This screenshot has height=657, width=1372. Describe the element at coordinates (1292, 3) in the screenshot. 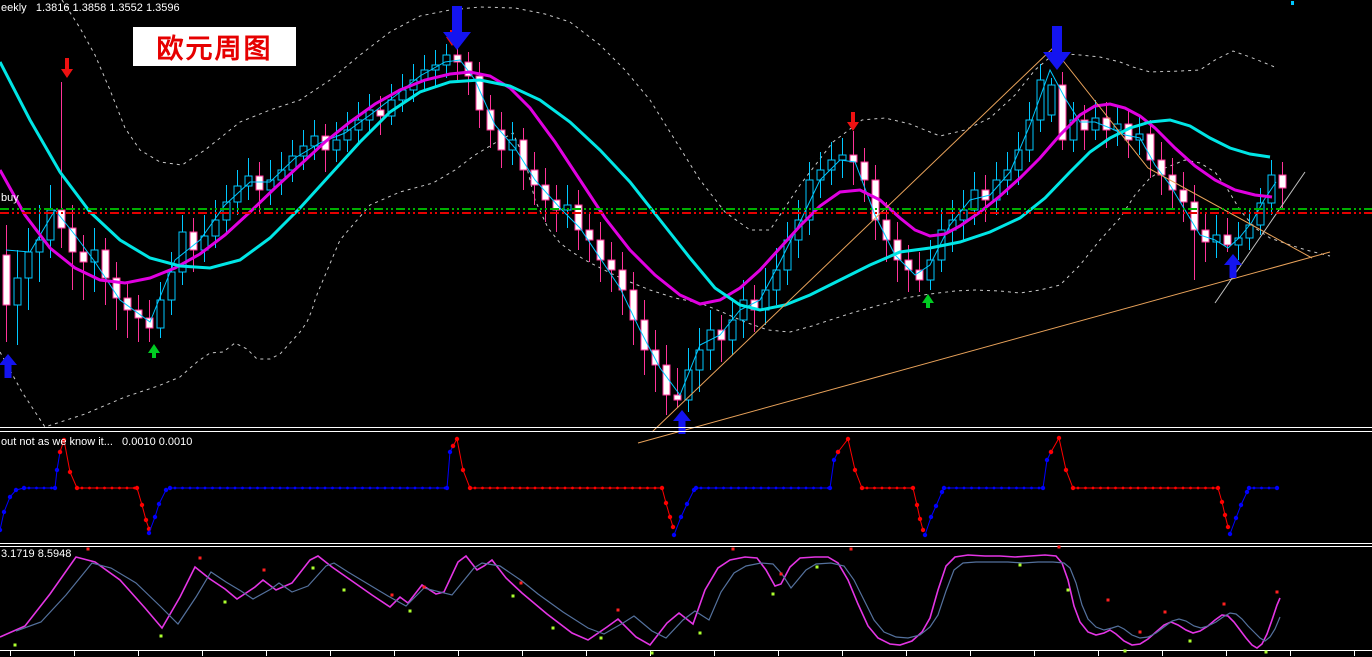

I see `chart-shift-marker` at that location.